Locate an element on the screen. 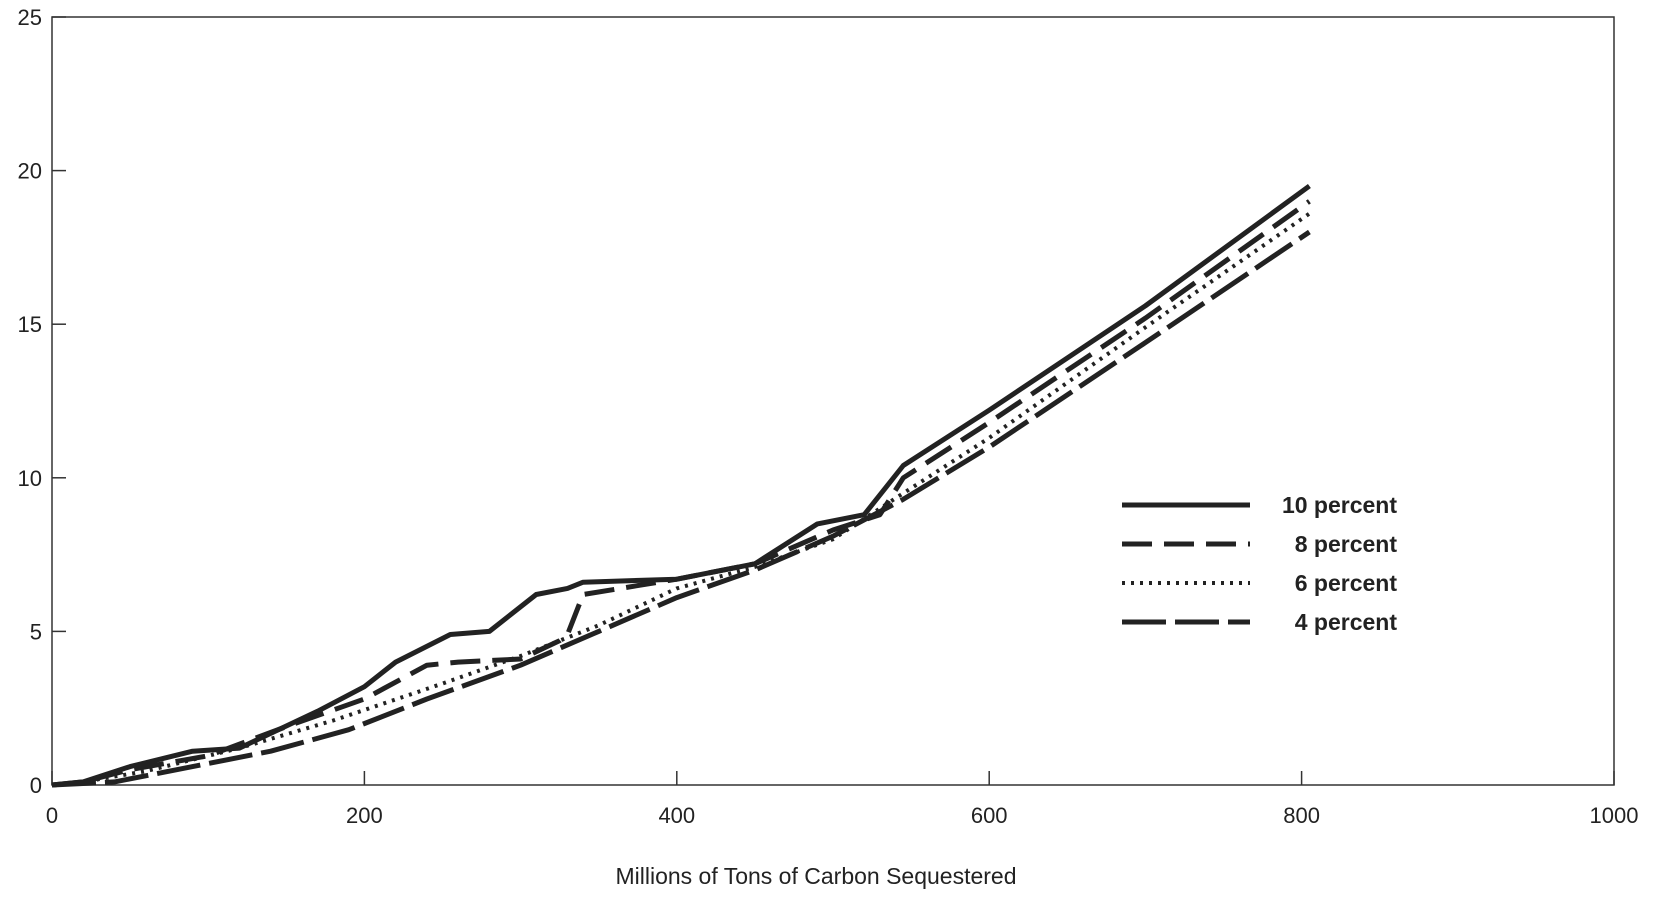 Image resolution: width=1662 pixels, height=897 pixels. x-tick-label: 800 is located at coordinates (1301, 815).